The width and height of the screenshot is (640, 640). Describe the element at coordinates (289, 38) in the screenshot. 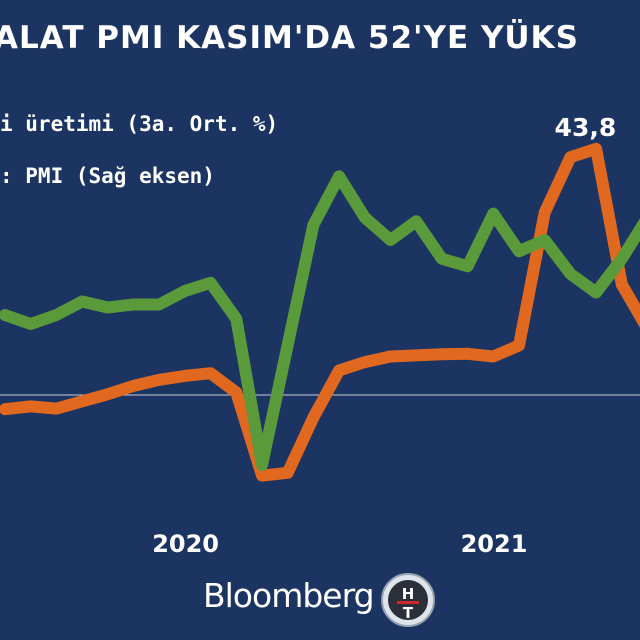

I see `chart-title: ALAT PMI KASIM'DA 52'YE YÜKS` at that location.